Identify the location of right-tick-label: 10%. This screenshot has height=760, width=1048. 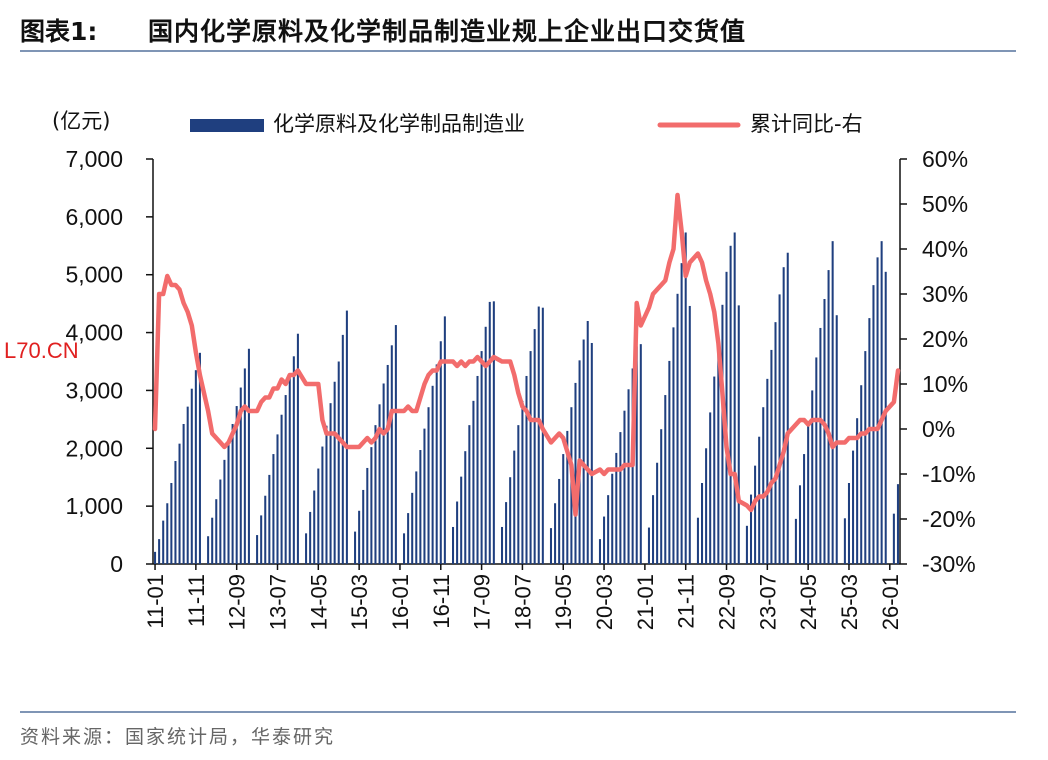
(945, 384).